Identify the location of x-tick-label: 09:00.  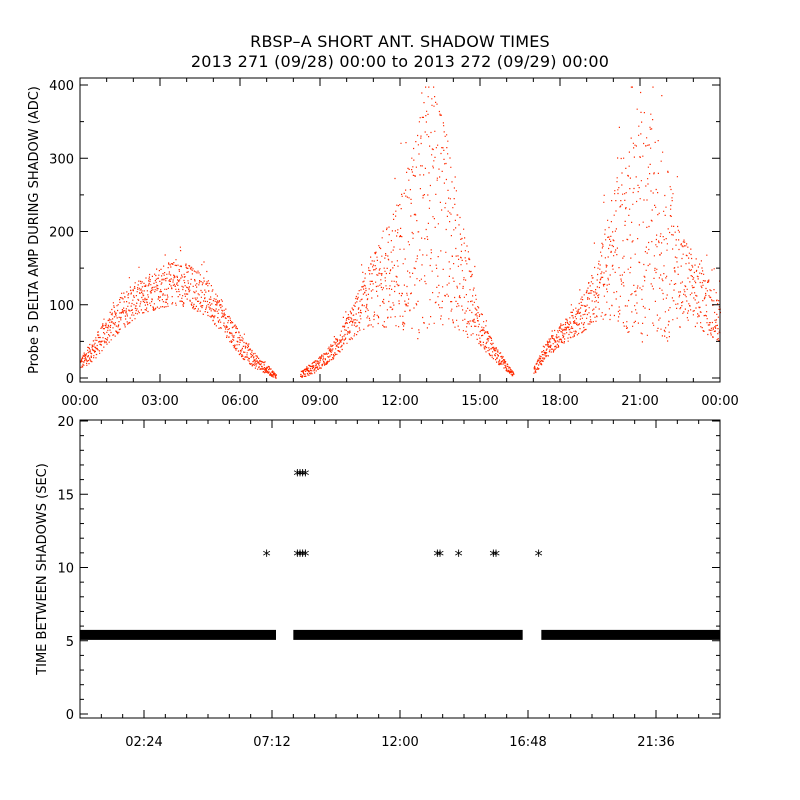
(319, 401).